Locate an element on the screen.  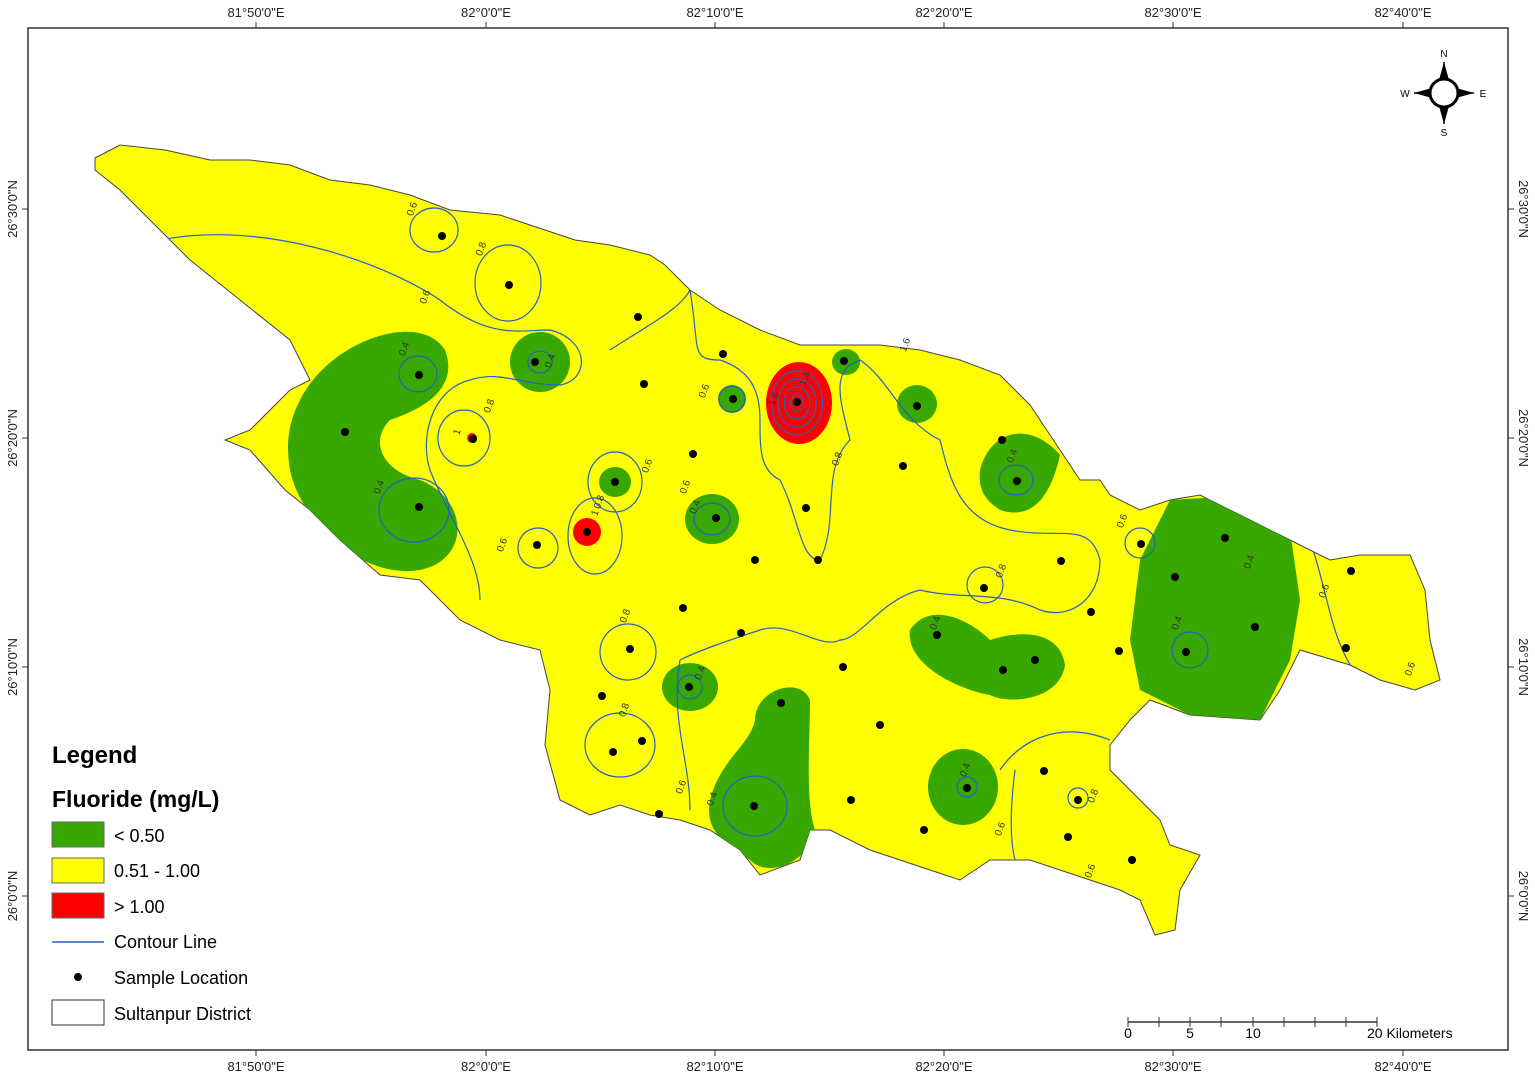
x-tick-label: 82°20'0"E is located at coordinates (943, 12).